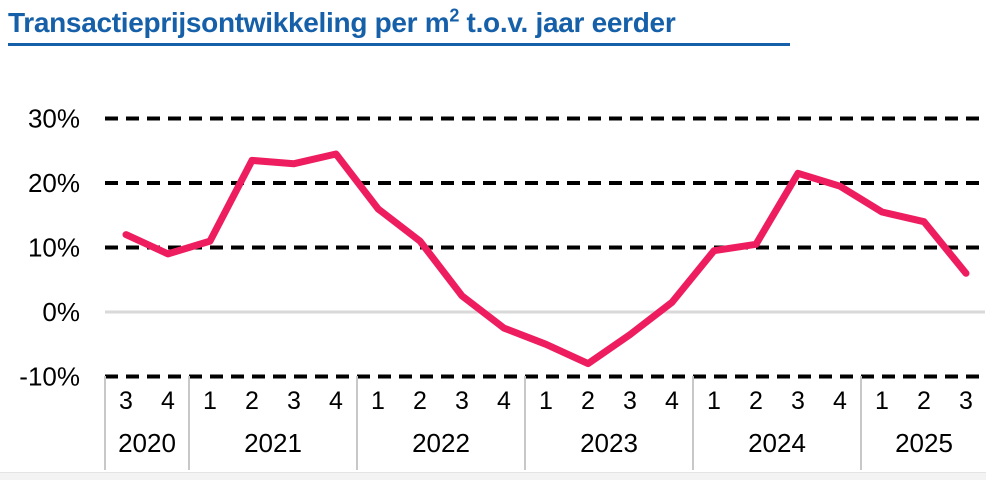 The image size is (986, 480). Describe the element at coordinates (609, 443) in the screenshot. I see `year-label: 2023` at that location.